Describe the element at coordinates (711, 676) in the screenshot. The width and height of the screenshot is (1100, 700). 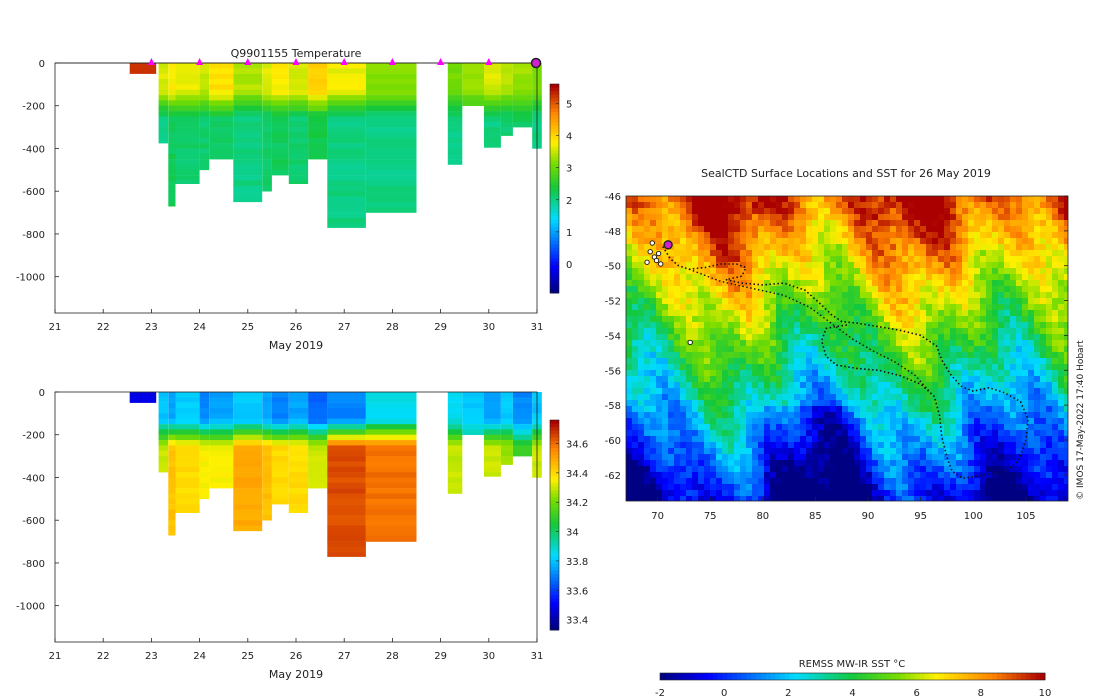
I see `sst-colorbar-step` at that location.